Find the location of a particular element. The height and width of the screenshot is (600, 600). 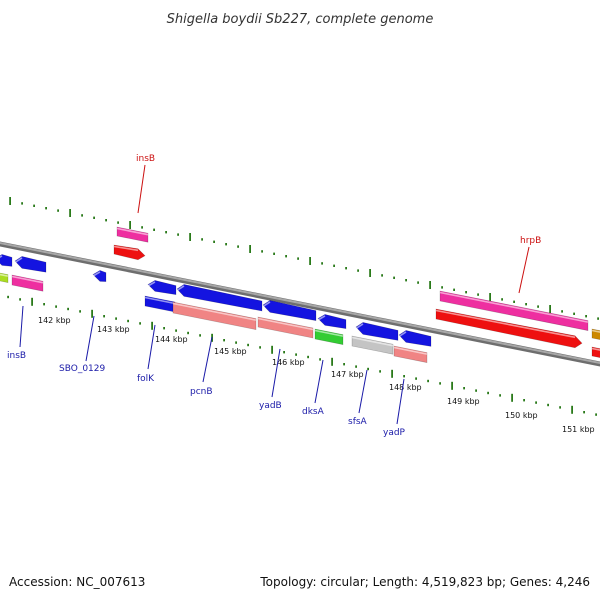

gene-feature-pcnB-arrow-body is located at coordinates (219, 298).